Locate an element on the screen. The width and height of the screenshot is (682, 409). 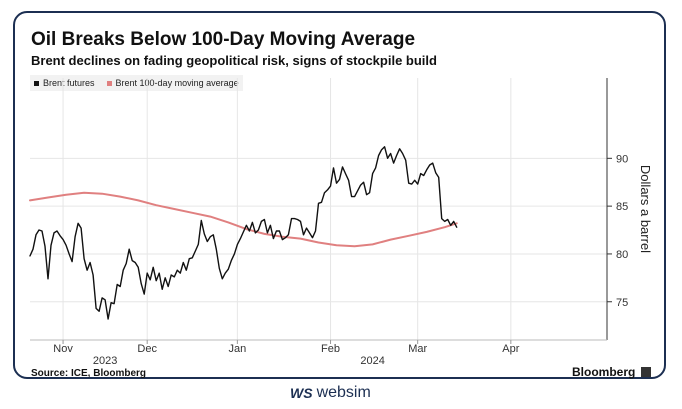
x-tick-label: Nov is located at coordinates (63, 349).